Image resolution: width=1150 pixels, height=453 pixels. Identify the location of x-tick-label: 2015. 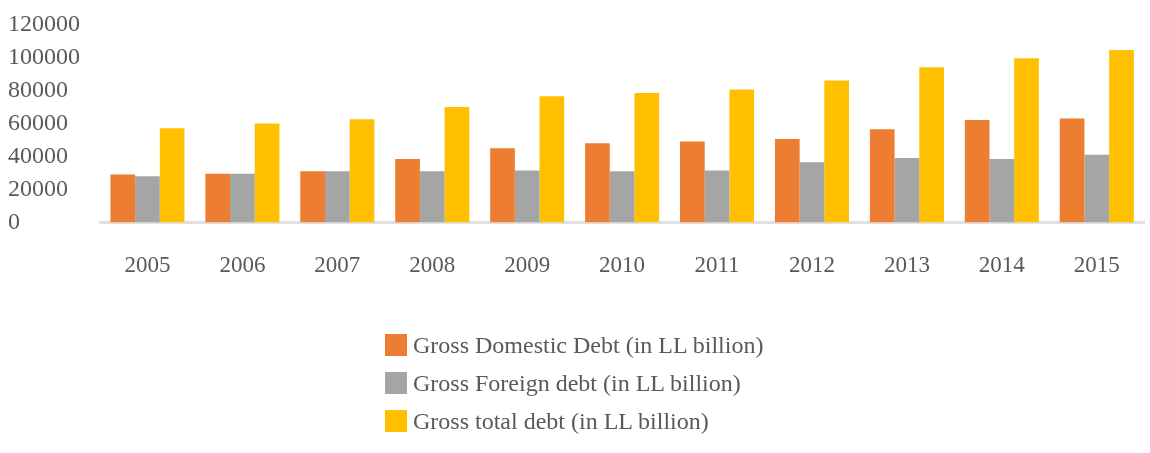
(1096, 265).